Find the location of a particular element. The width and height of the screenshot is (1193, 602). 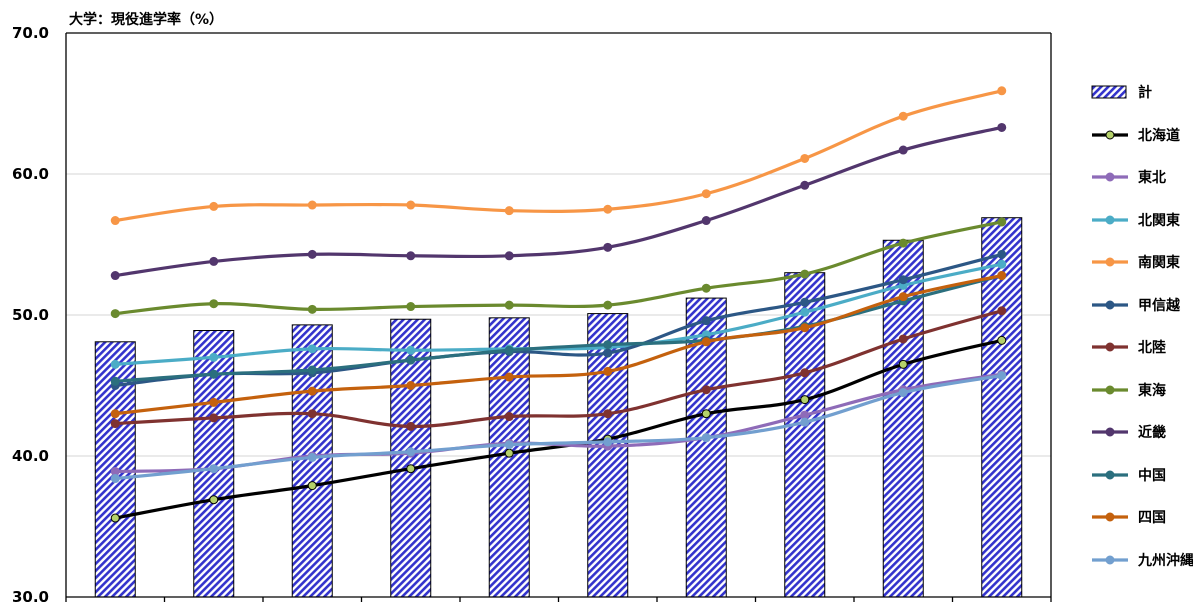

legend-item: 四国 is located at coordinates (1128, 517).